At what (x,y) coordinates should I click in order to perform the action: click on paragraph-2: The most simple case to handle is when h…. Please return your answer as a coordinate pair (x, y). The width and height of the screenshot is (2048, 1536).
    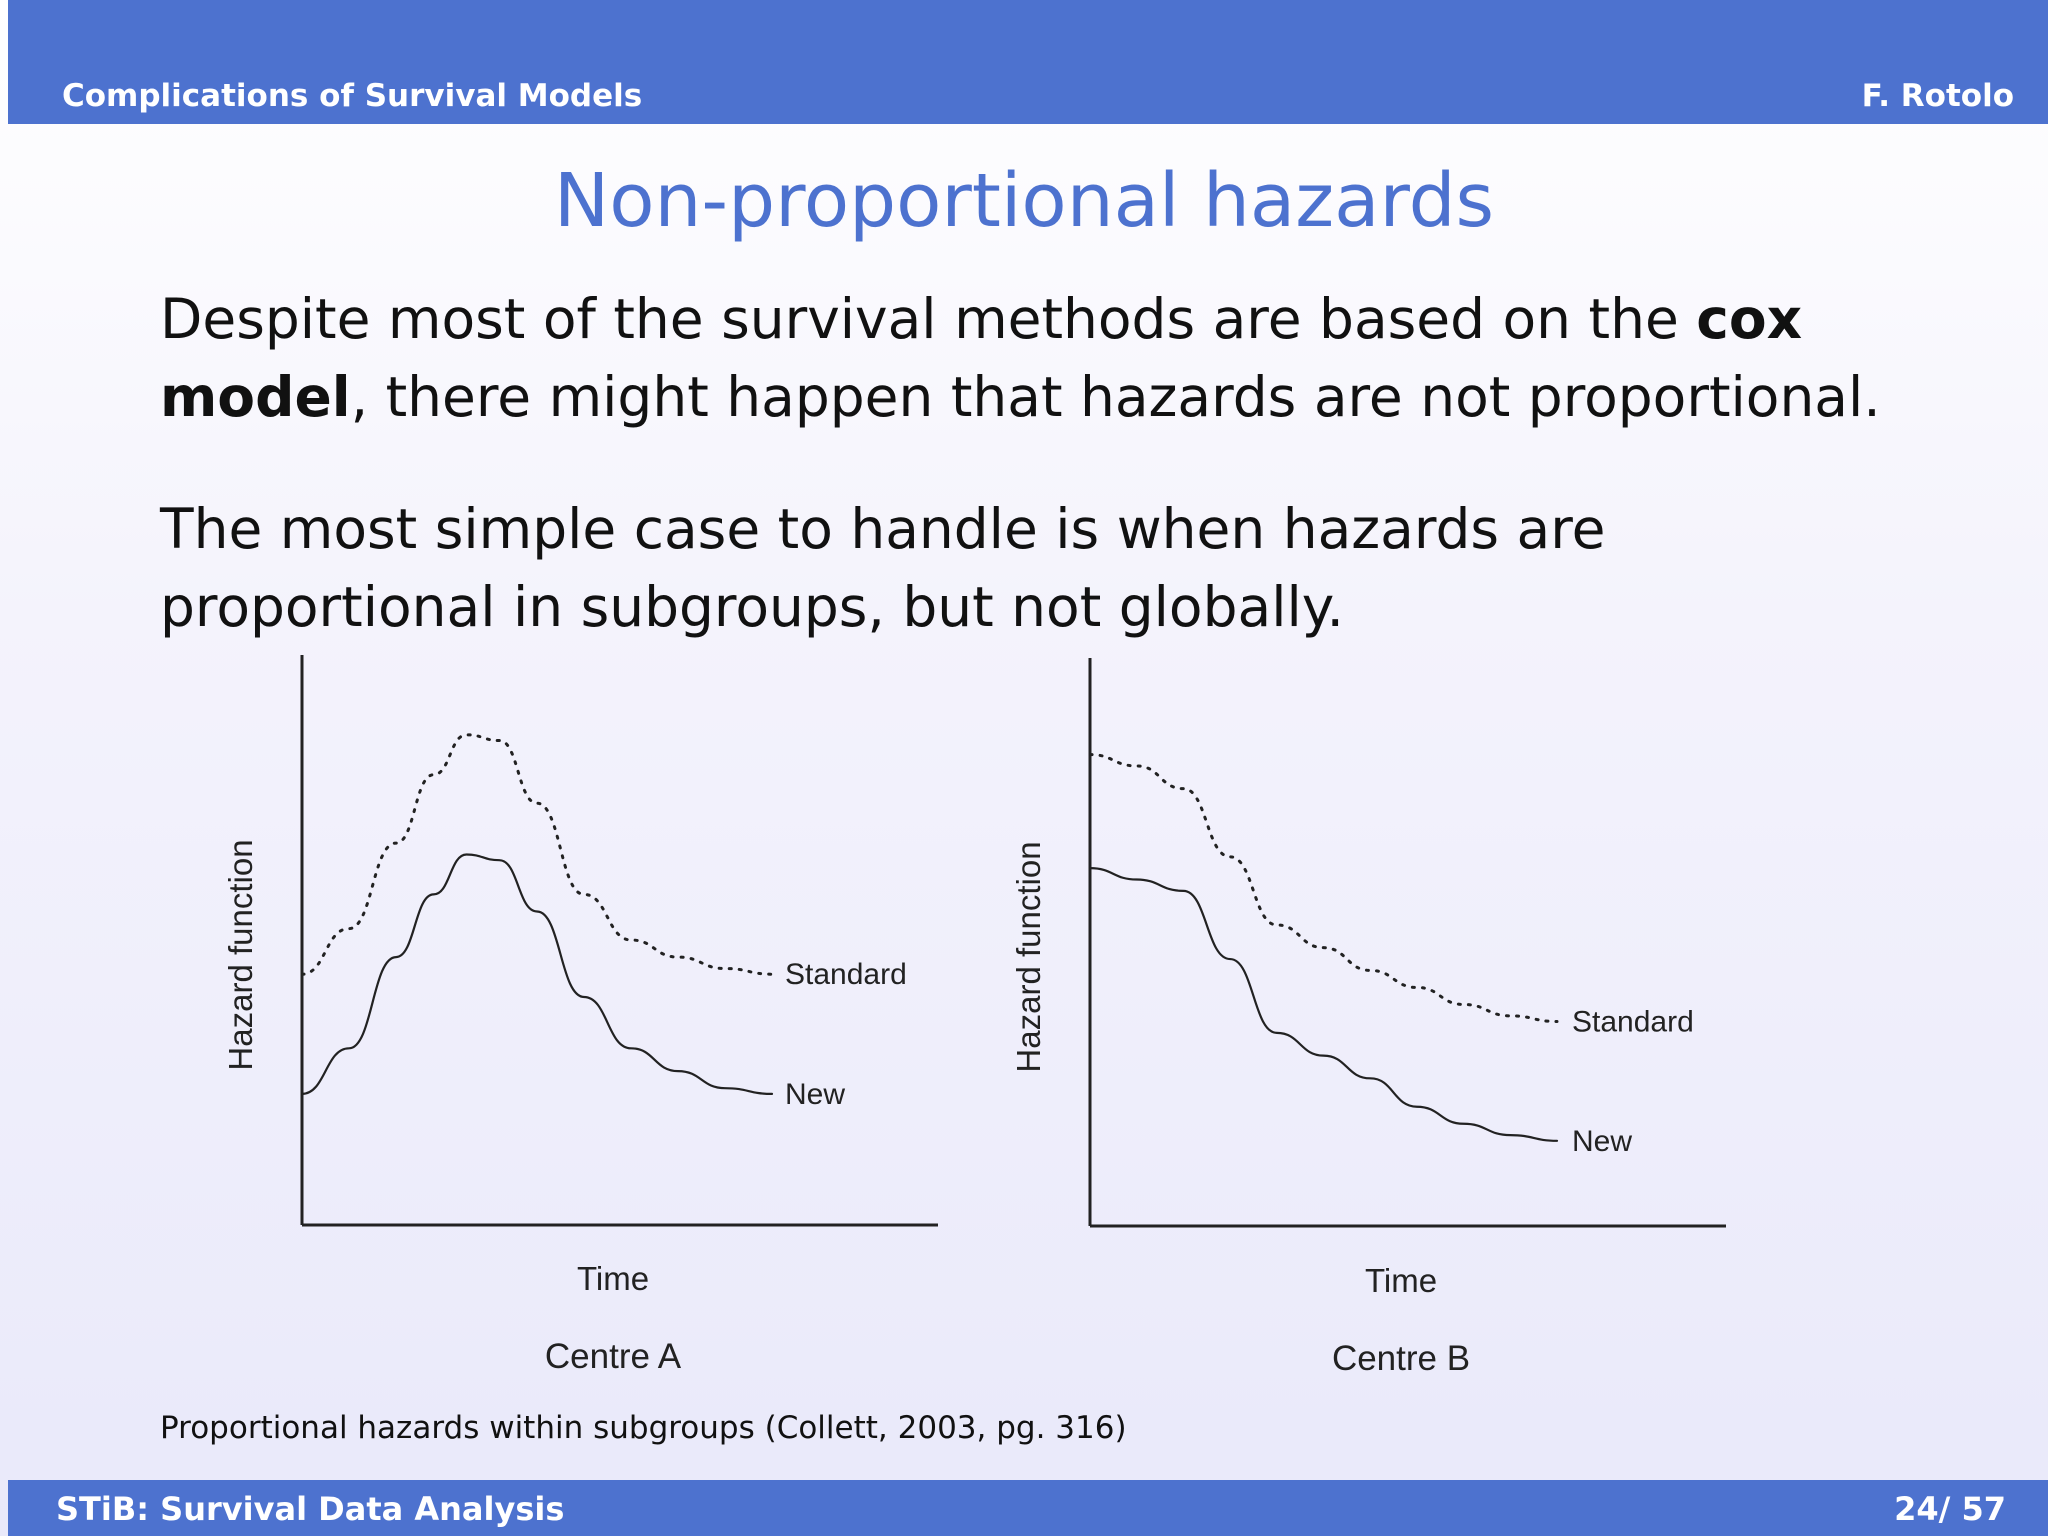
    Looking at the image, I should click on (883, 568).